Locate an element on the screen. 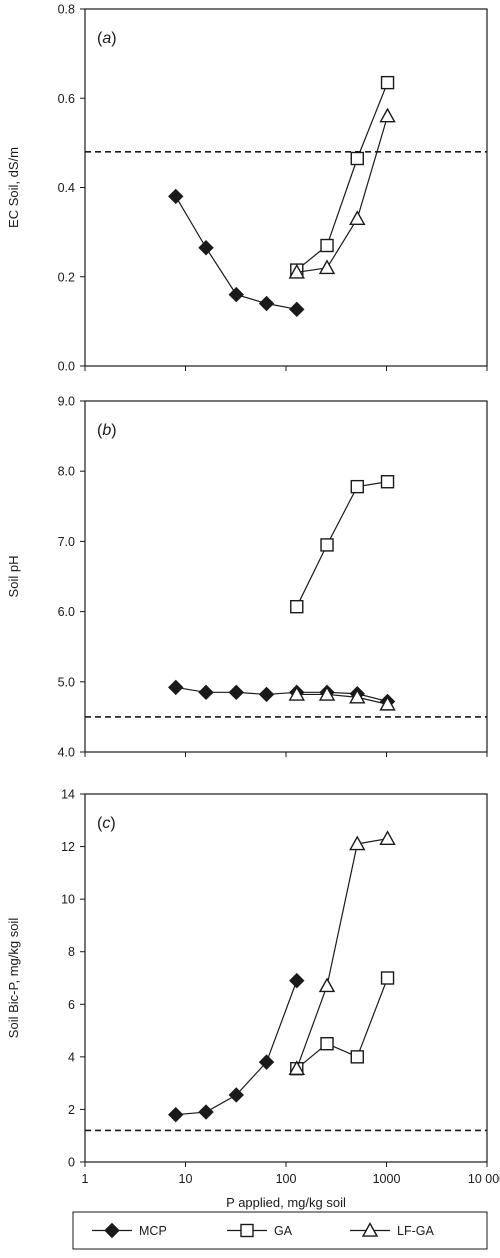 Image resolution: width=500 pixels, height=1258 pixels. y-tick-label: 0.0 is located at coordinates (66, 367).